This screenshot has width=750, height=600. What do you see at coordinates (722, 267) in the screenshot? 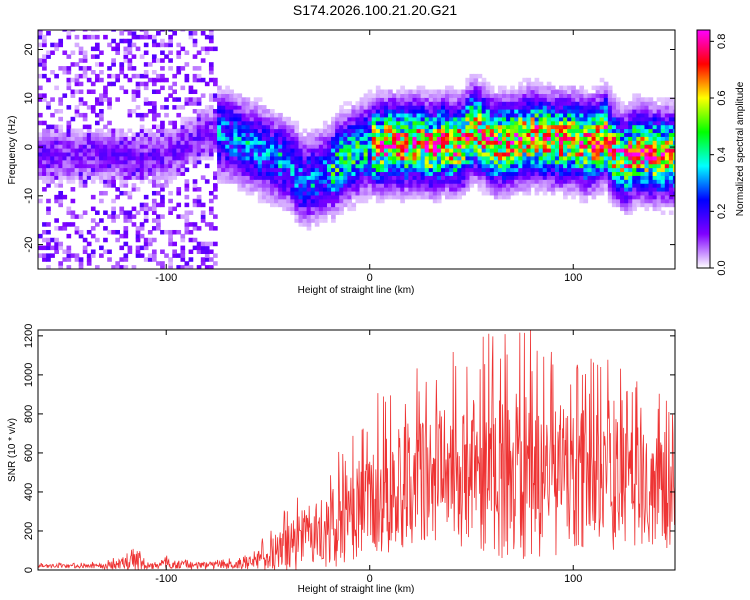
I see `colorbar-tick-label: 0.0` at bounding box center [722, 267].